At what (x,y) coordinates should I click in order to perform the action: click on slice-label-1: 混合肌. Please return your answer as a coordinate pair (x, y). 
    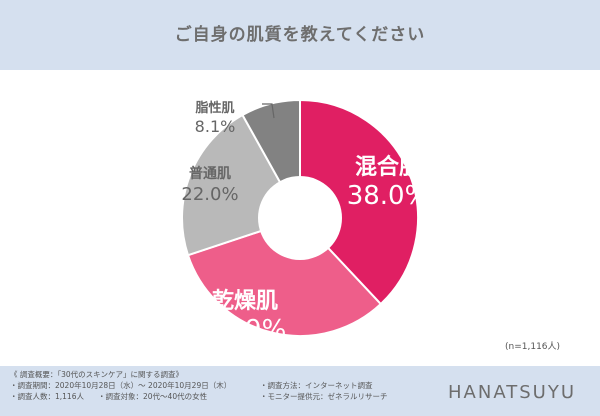
    Looking at the image, I should click on (388, 167).